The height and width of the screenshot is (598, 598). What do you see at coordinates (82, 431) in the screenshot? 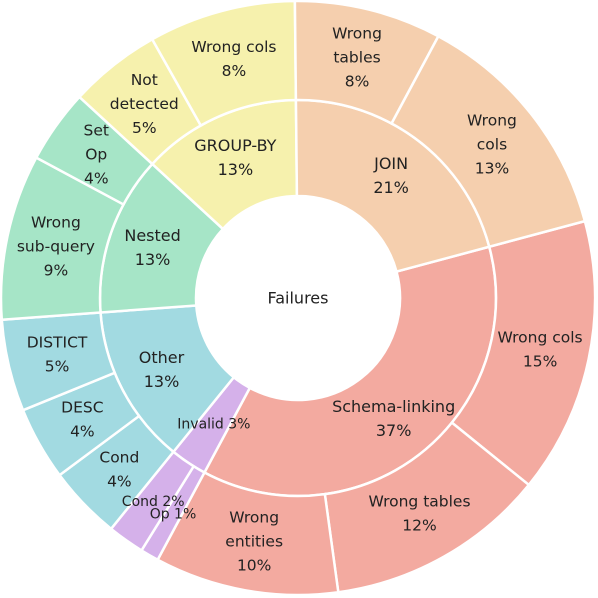
I see `outer-label-other-desc-line: 4%` at bounding box center [82, 431].